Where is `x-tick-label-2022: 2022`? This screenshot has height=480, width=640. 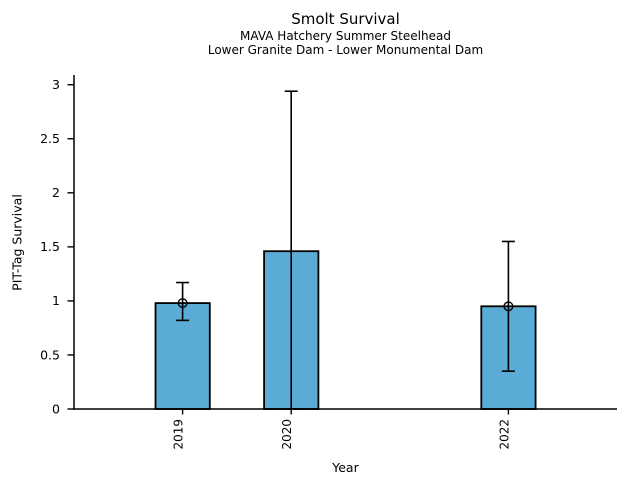
x-tick-label-2022: 2022 is located at coordinates (504, 434).